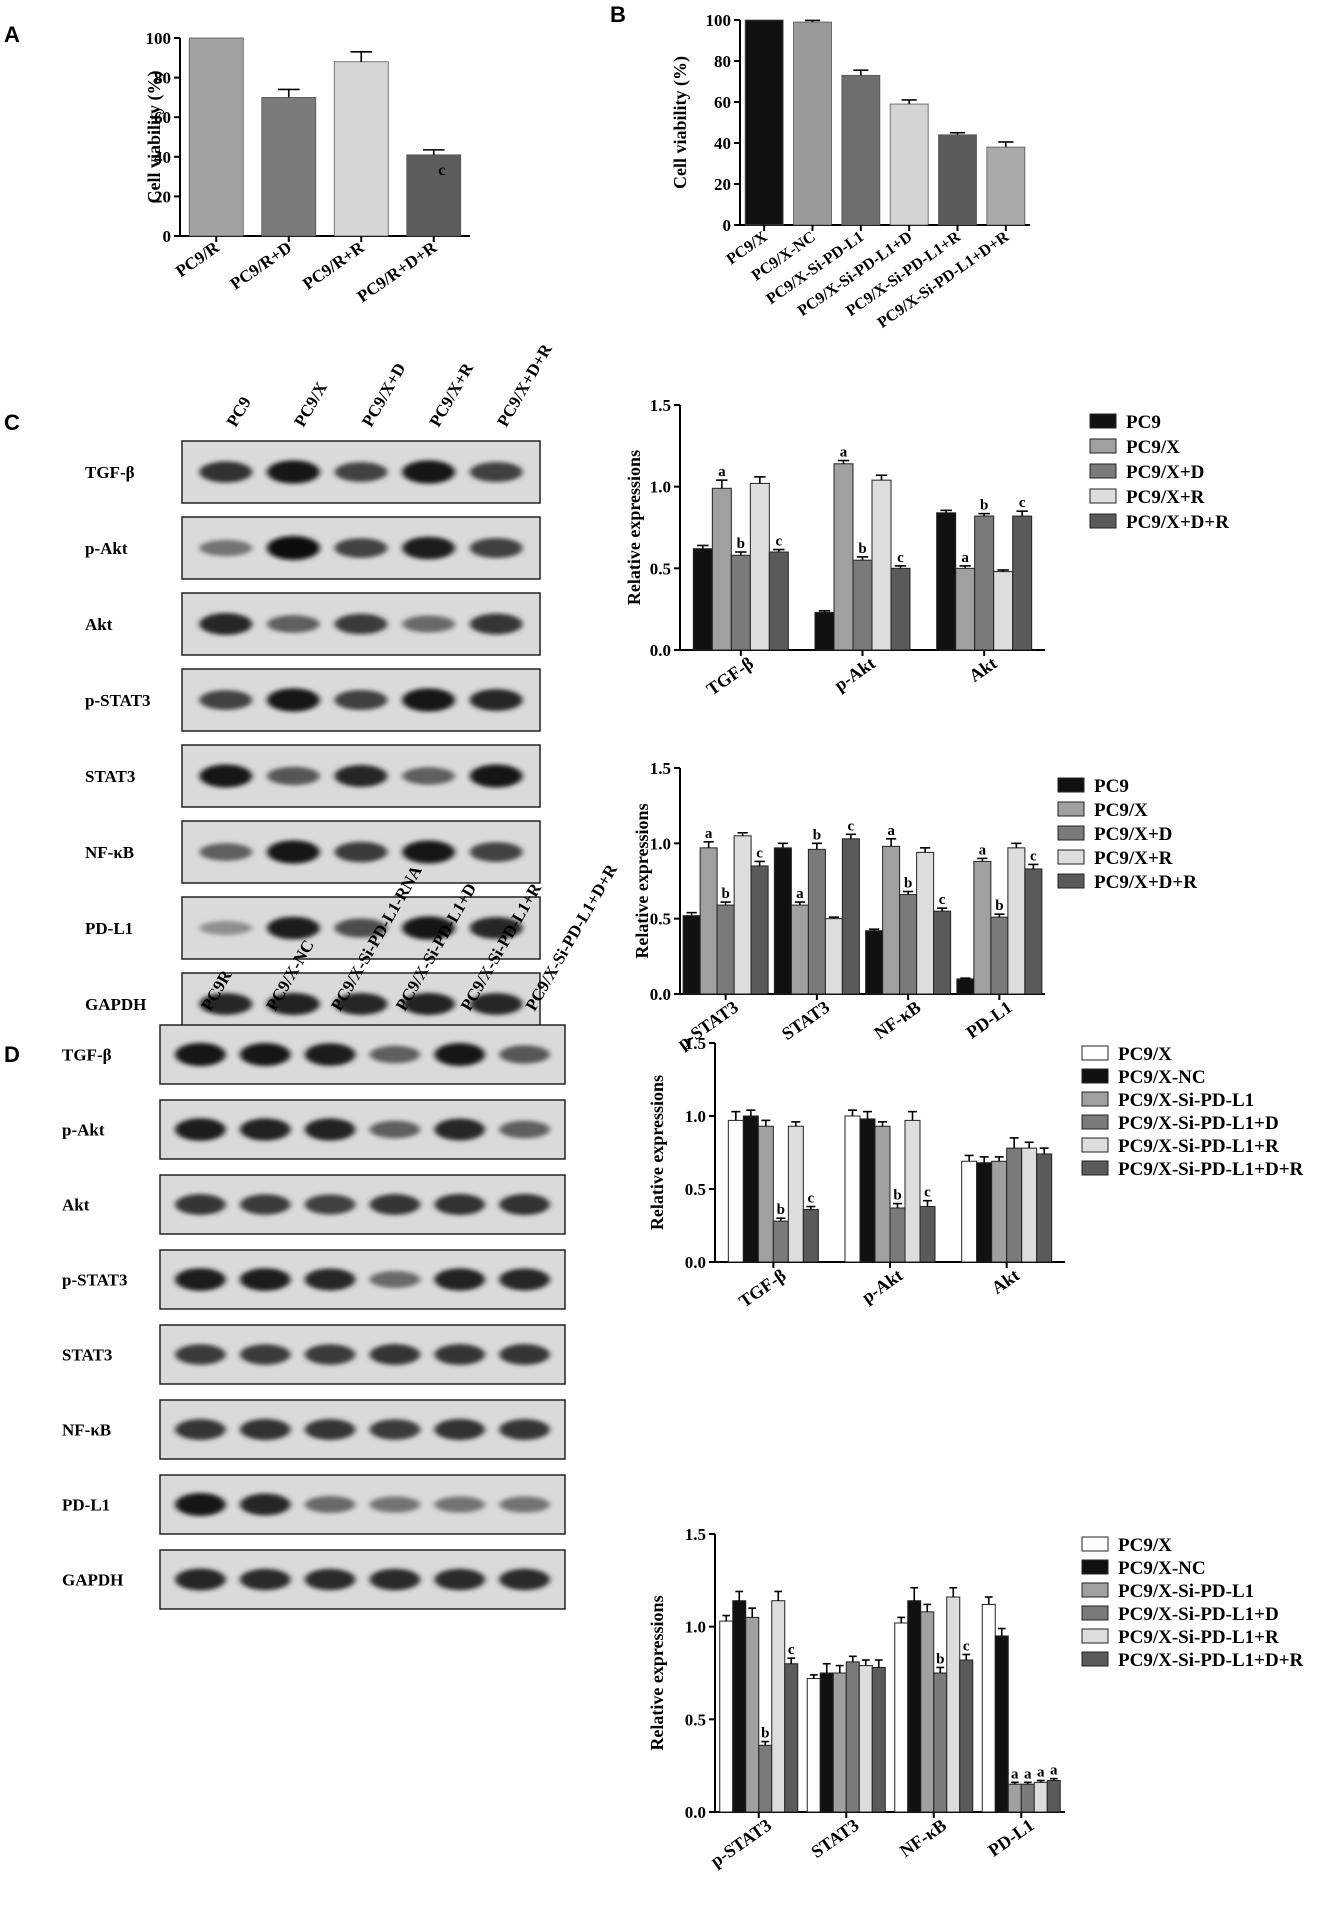 This screenshot has height=1907, width=1333. Describe the element at coordinates (261, 266) in the screenshot. I see `chart-A-category-label: PC9/R+D` at that location.